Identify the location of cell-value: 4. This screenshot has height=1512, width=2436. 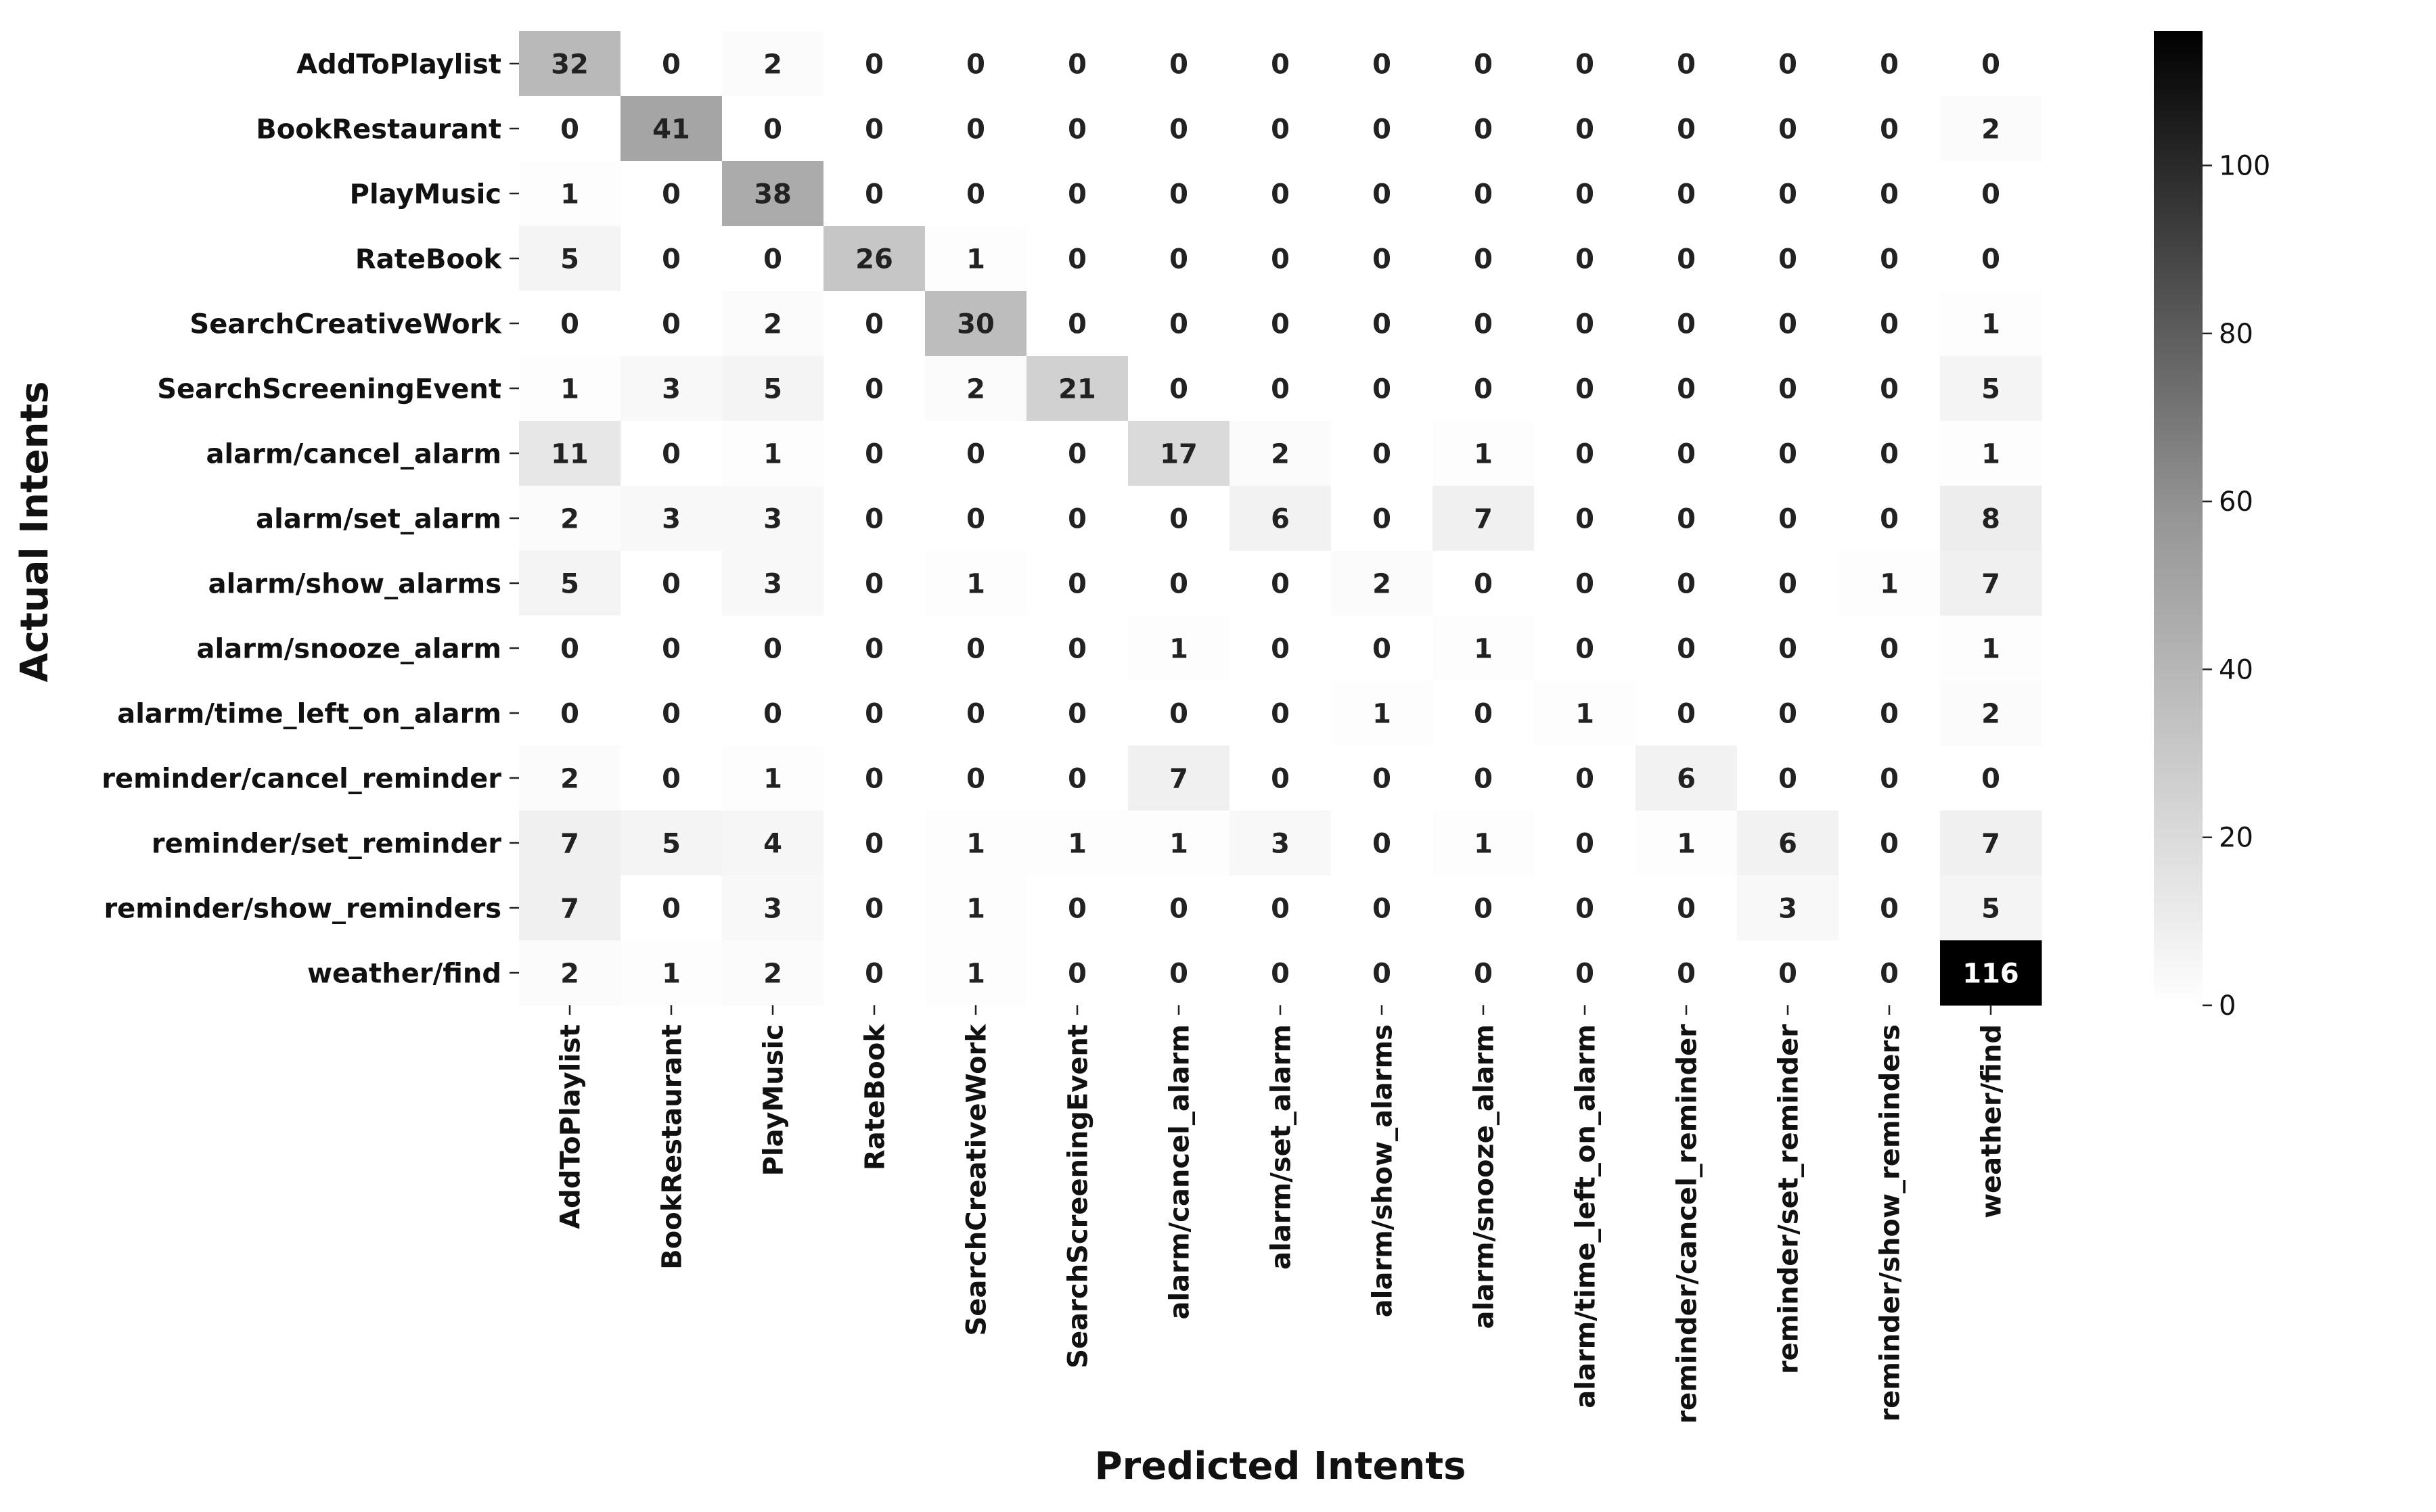
(772, 844).